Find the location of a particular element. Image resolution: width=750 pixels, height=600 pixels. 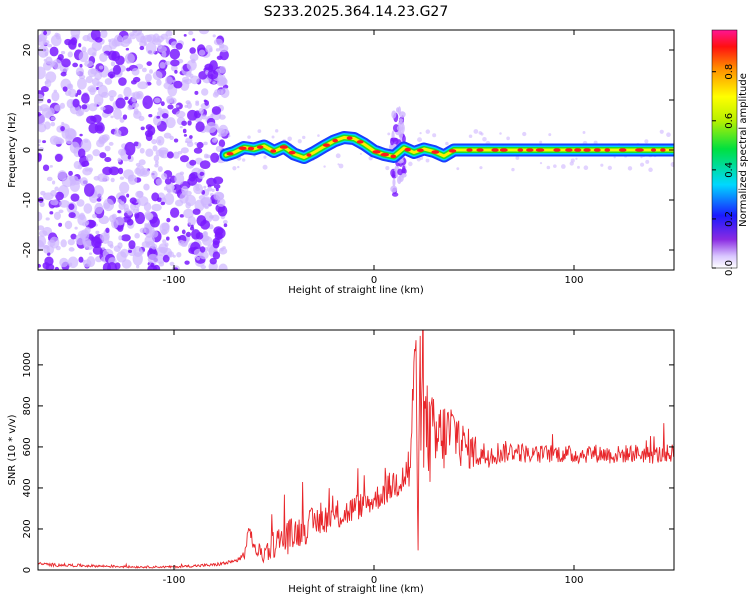

snr-y-tick-label: 0 is located at coordinates (27, 570).